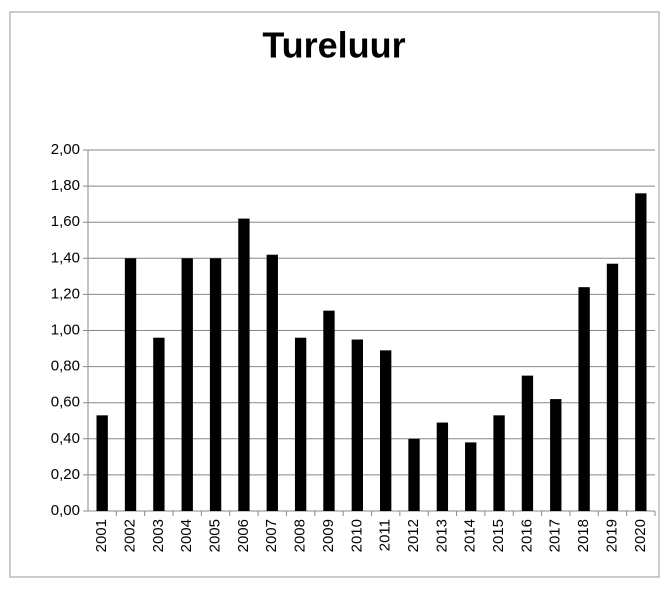 The height and width of the screenshot is (601, 667). Describe the element at coordinates (333, 45) in the screenshot. I see `chart-title: Tureluur` at that location.